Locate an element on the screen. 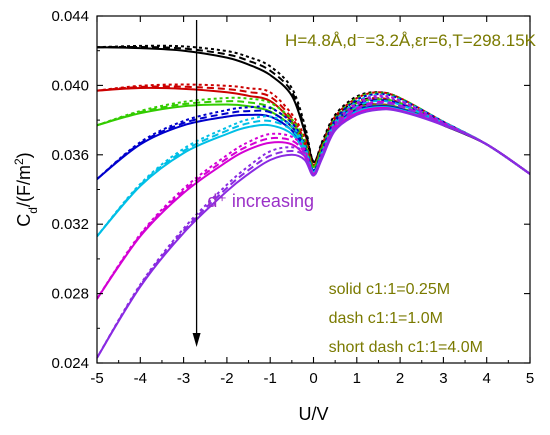 This screenshot has width=550, height=435. x-tick-label: 2 is located at coordinates (400, 378).